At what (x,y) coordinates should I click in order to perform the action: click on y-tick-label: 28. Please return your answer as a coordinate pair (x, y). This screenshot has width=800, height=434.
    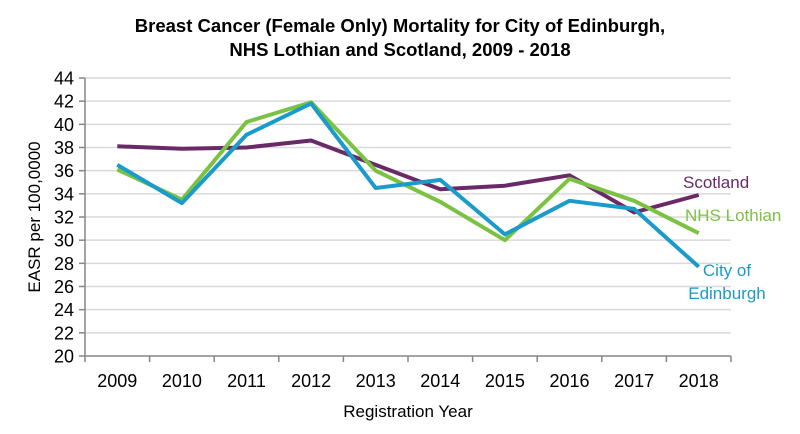
    Looking at the image, I should click on (64, 264).